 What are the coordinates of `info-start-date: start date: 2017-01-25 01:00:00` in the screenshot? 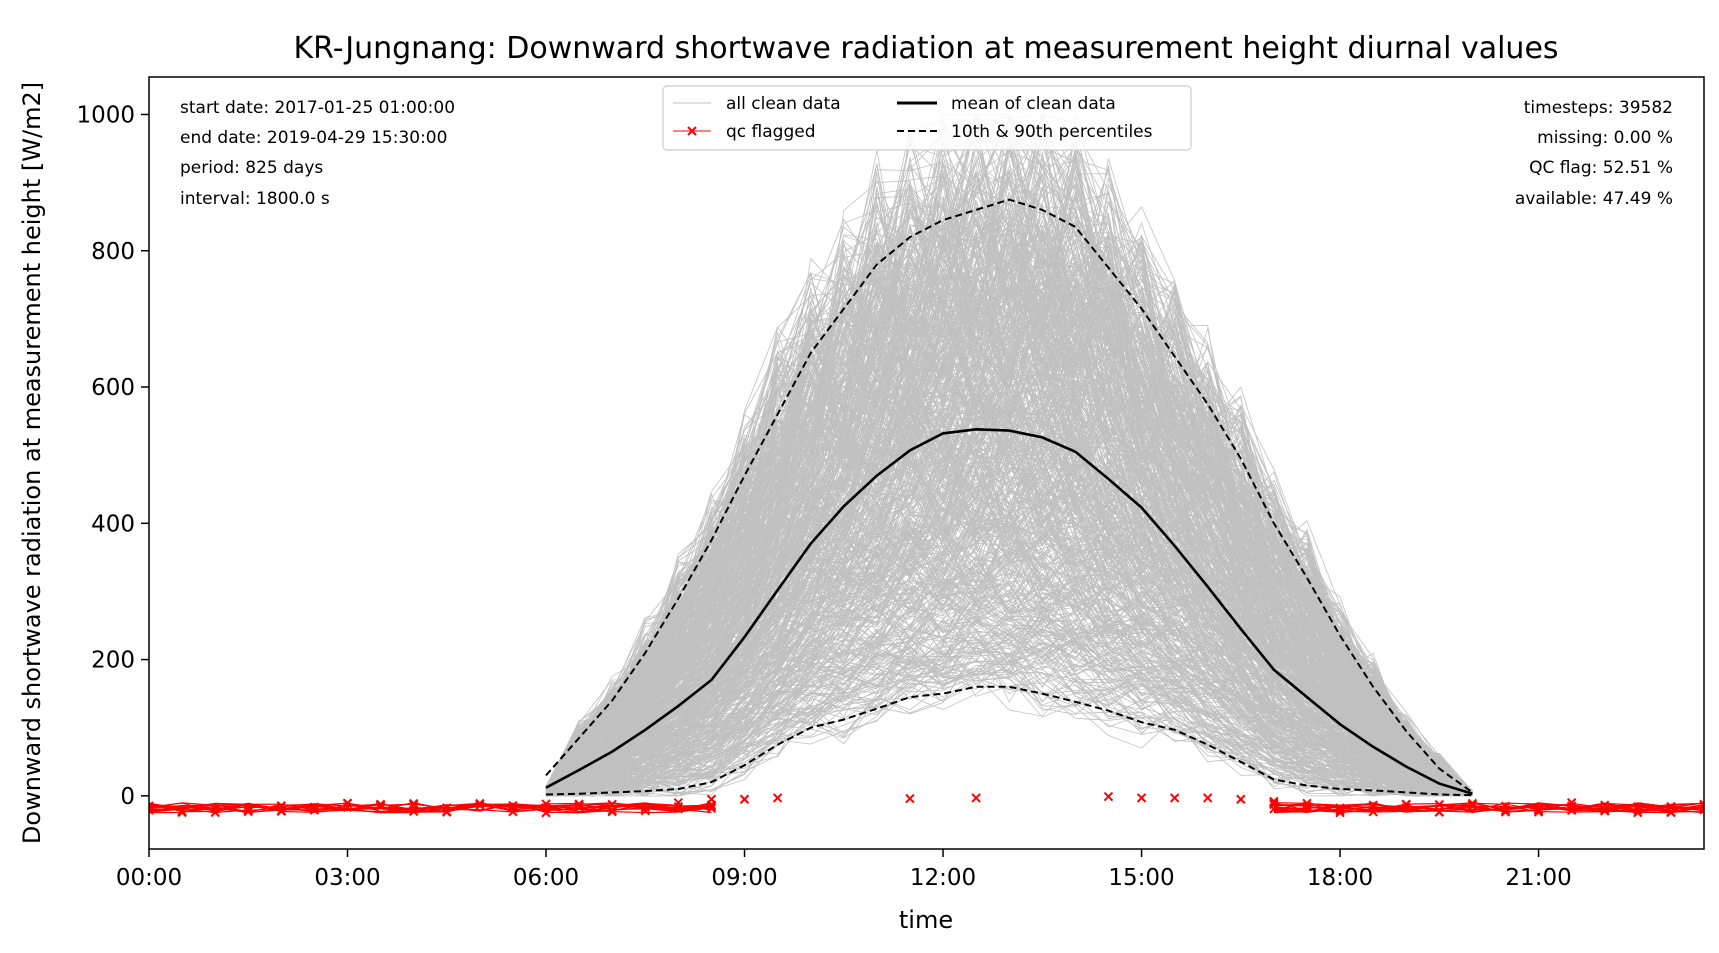 It's located at (317, 108).